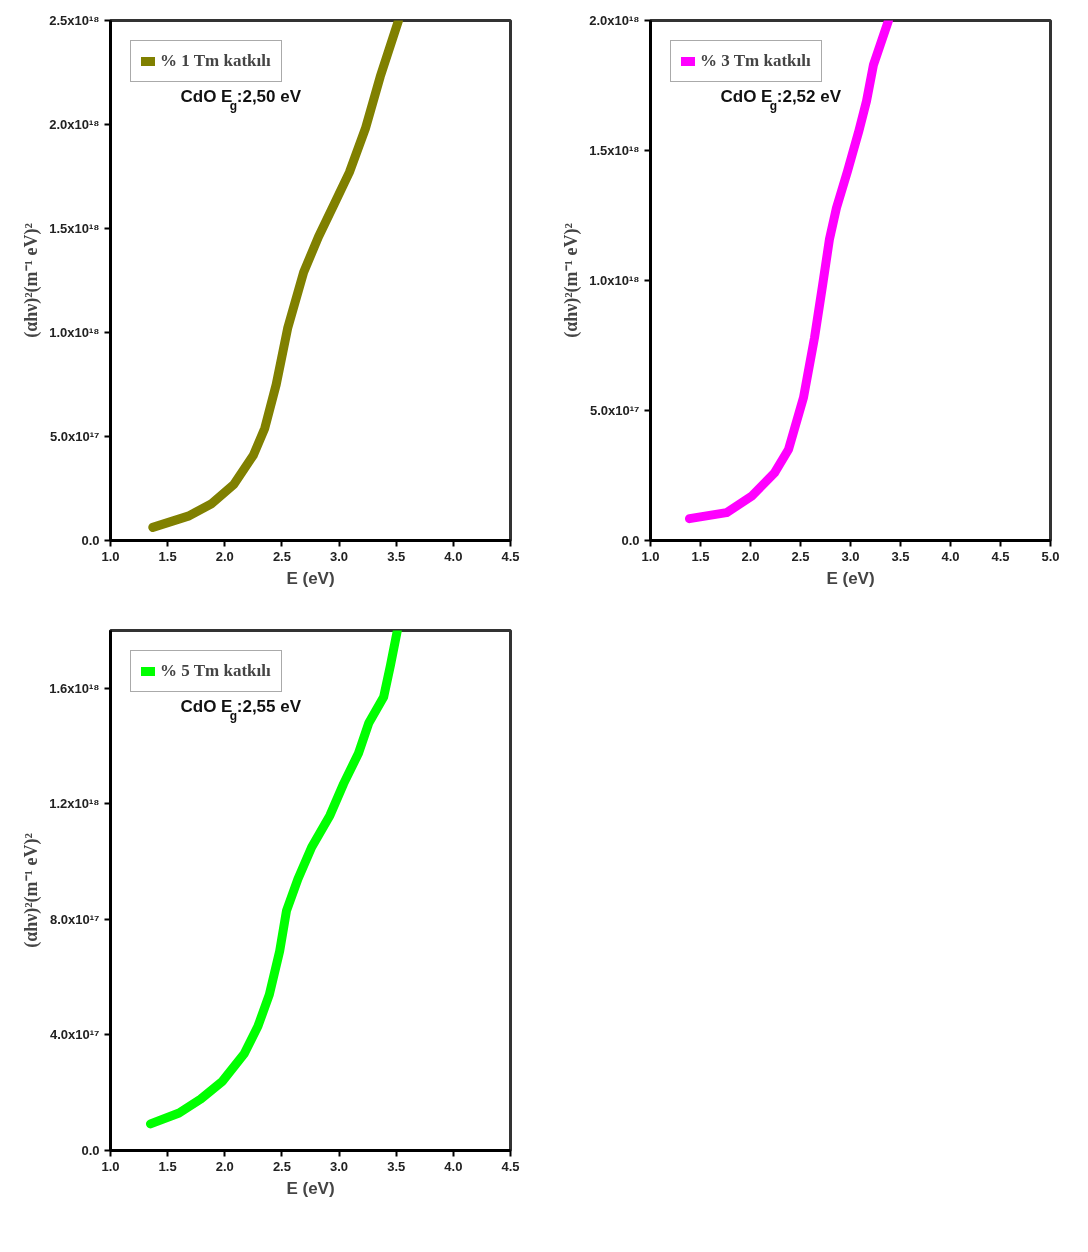  Describe the element at coordinates (74, 688) in the screenshot. I see `y-tick-label: 1.6x10¹⁸` at that location.